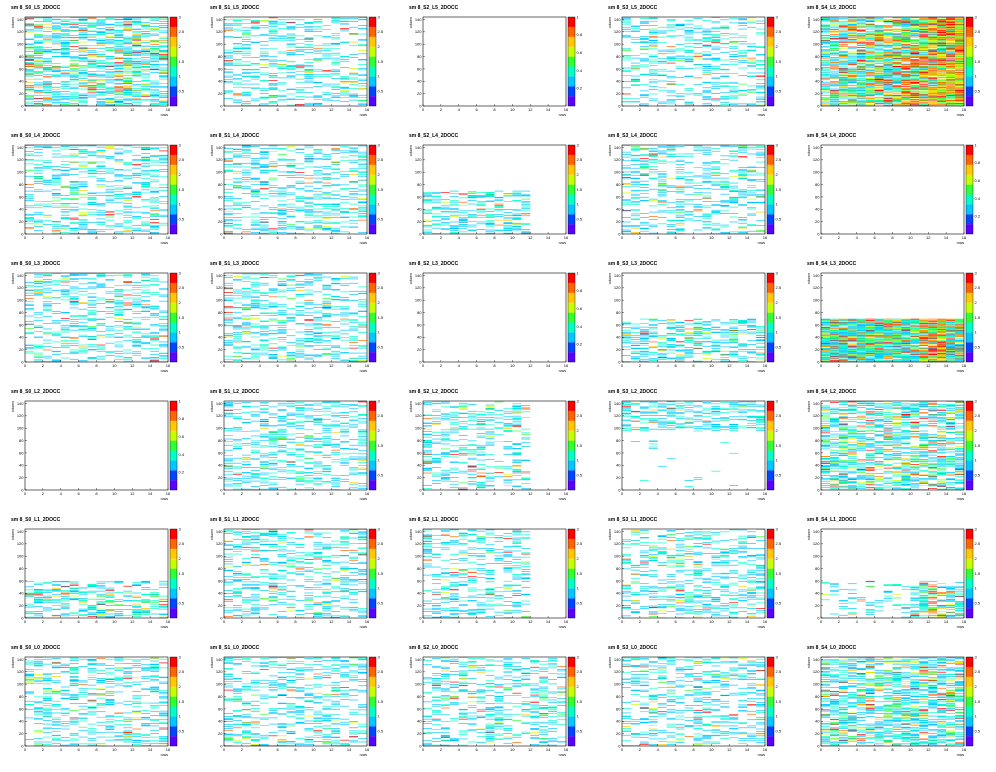 The image size is (996, 772). What do you see at coordinates (978, 61) in the screenshot?
I see `palette-tick-label: 1.5` at bounding box center [978, 61].